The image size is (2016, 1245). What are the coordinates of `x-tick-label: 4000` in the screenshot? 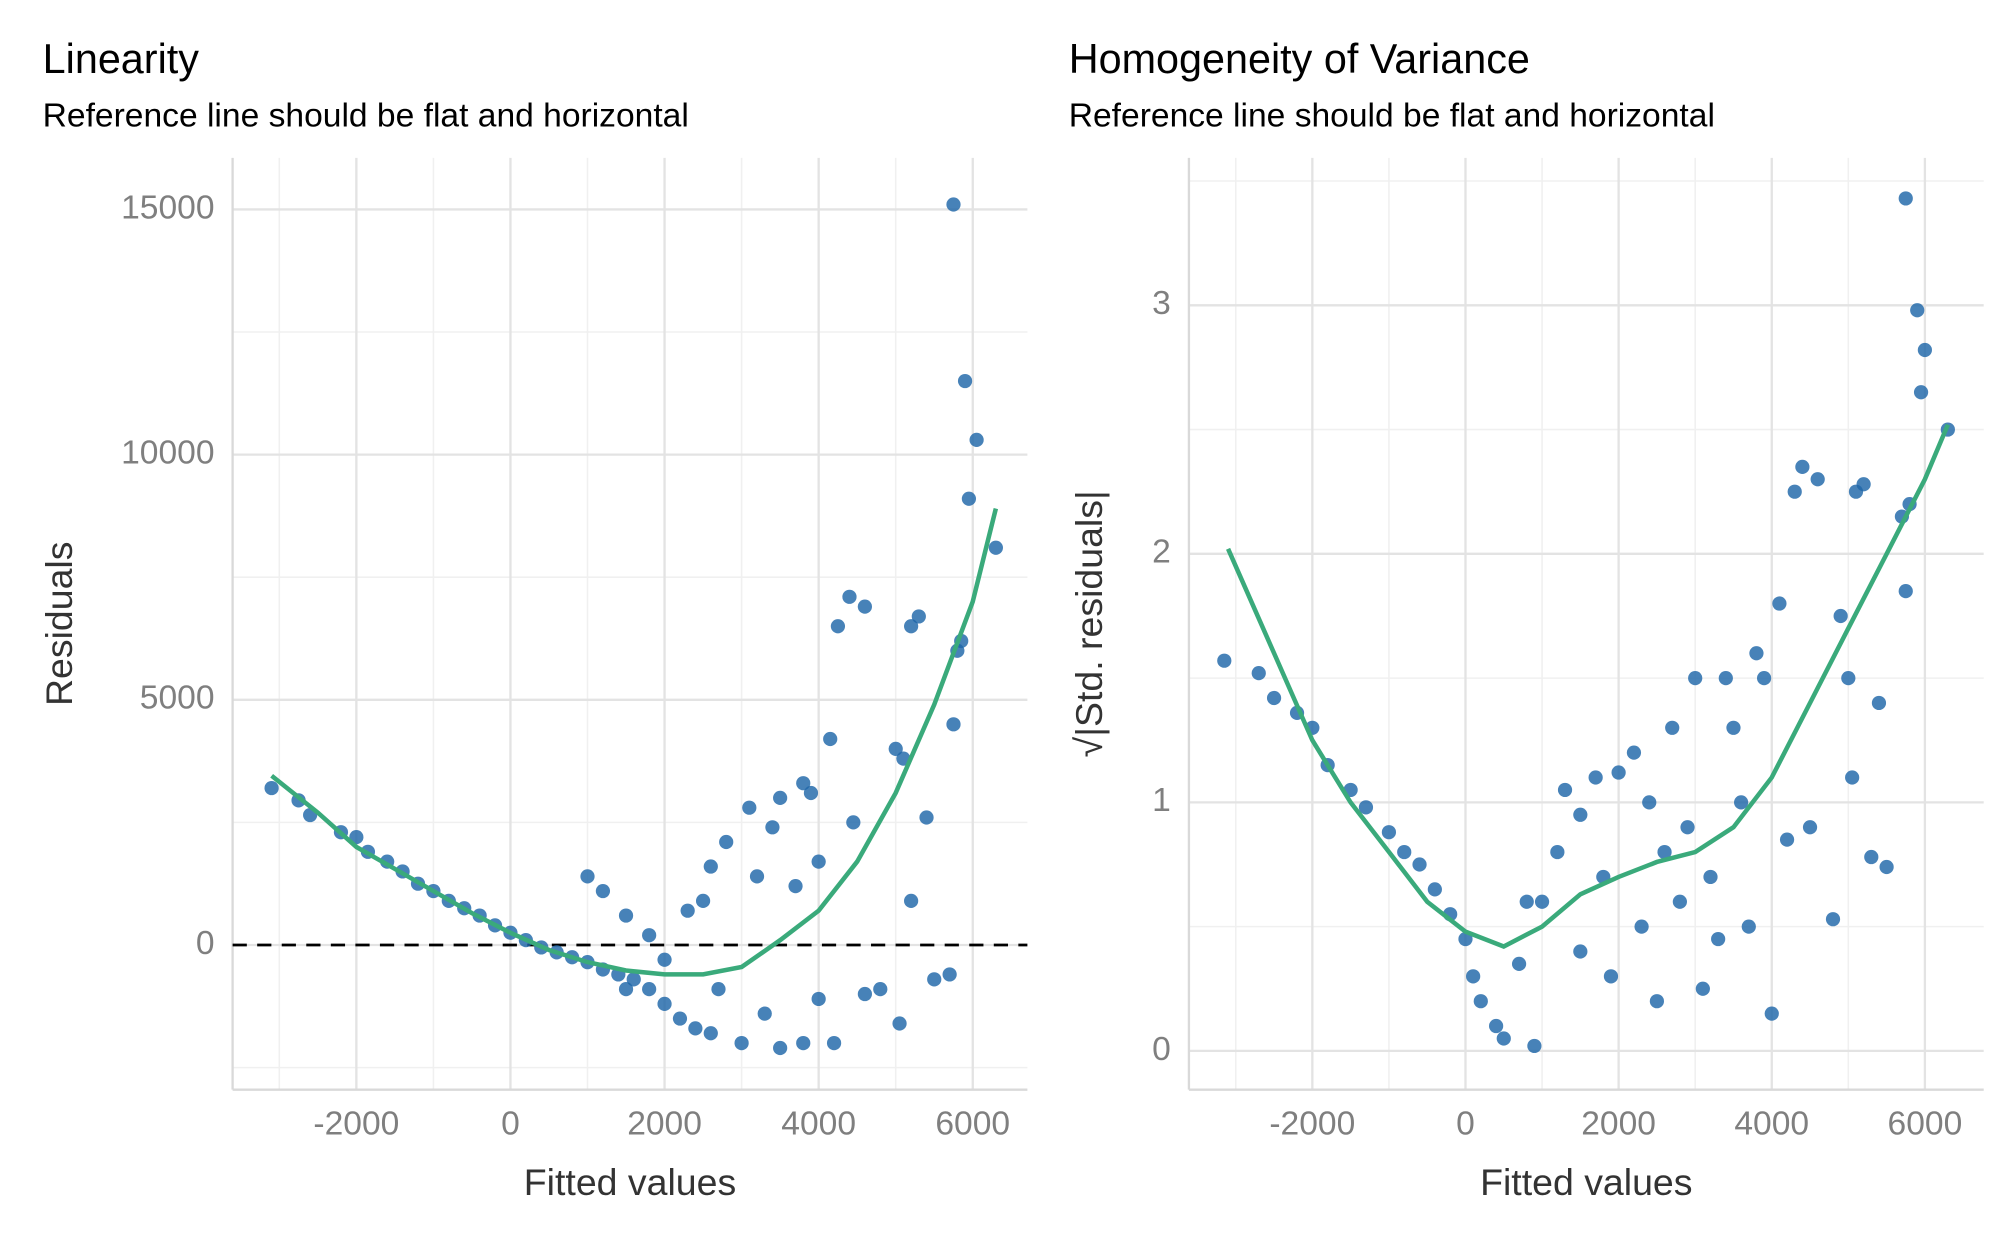 It's located at (818, 1124).